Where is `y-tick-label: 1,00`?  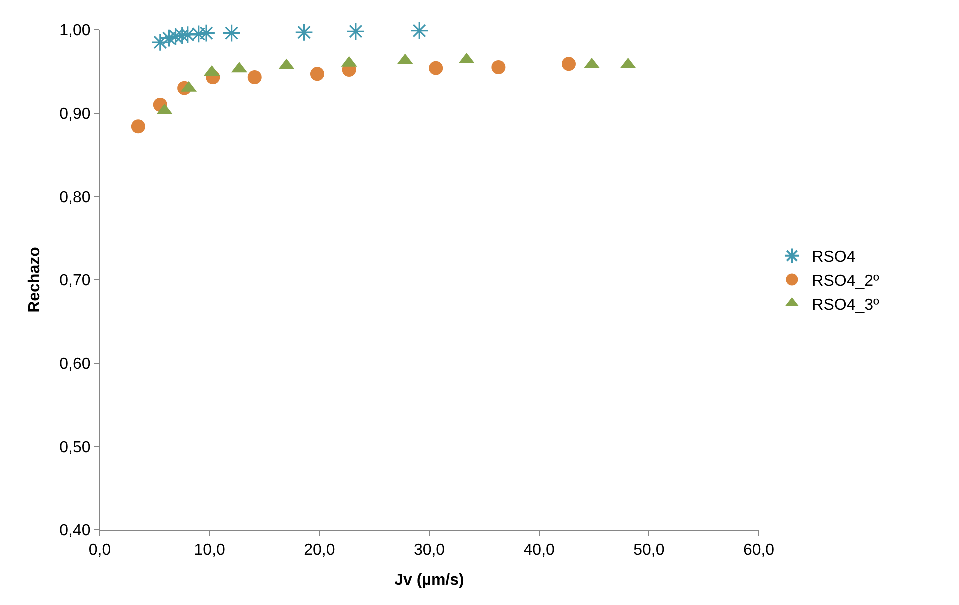
y-tick-label: 1,00 is located at coordinates (75, 31).